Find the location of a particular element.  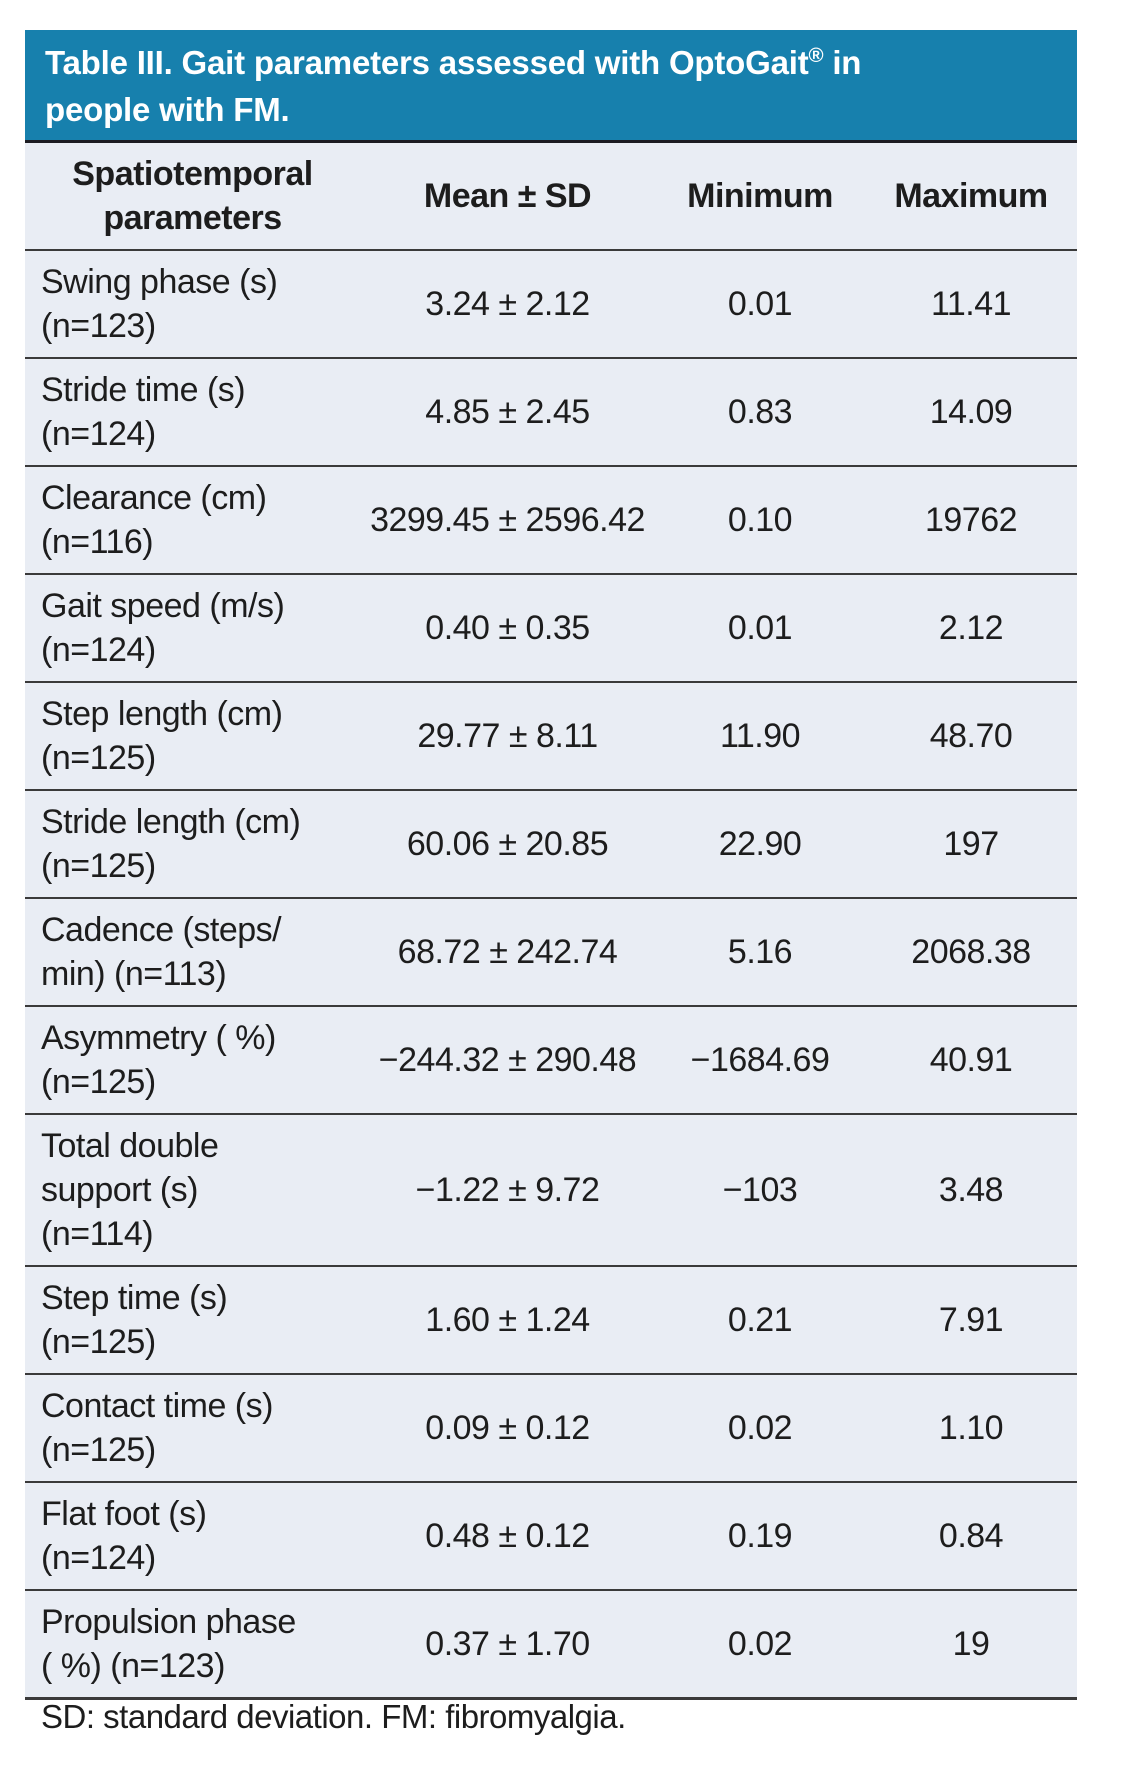

mean-sd-cell: 29.77 ± 8.11 is located at coordinates (507, 736).